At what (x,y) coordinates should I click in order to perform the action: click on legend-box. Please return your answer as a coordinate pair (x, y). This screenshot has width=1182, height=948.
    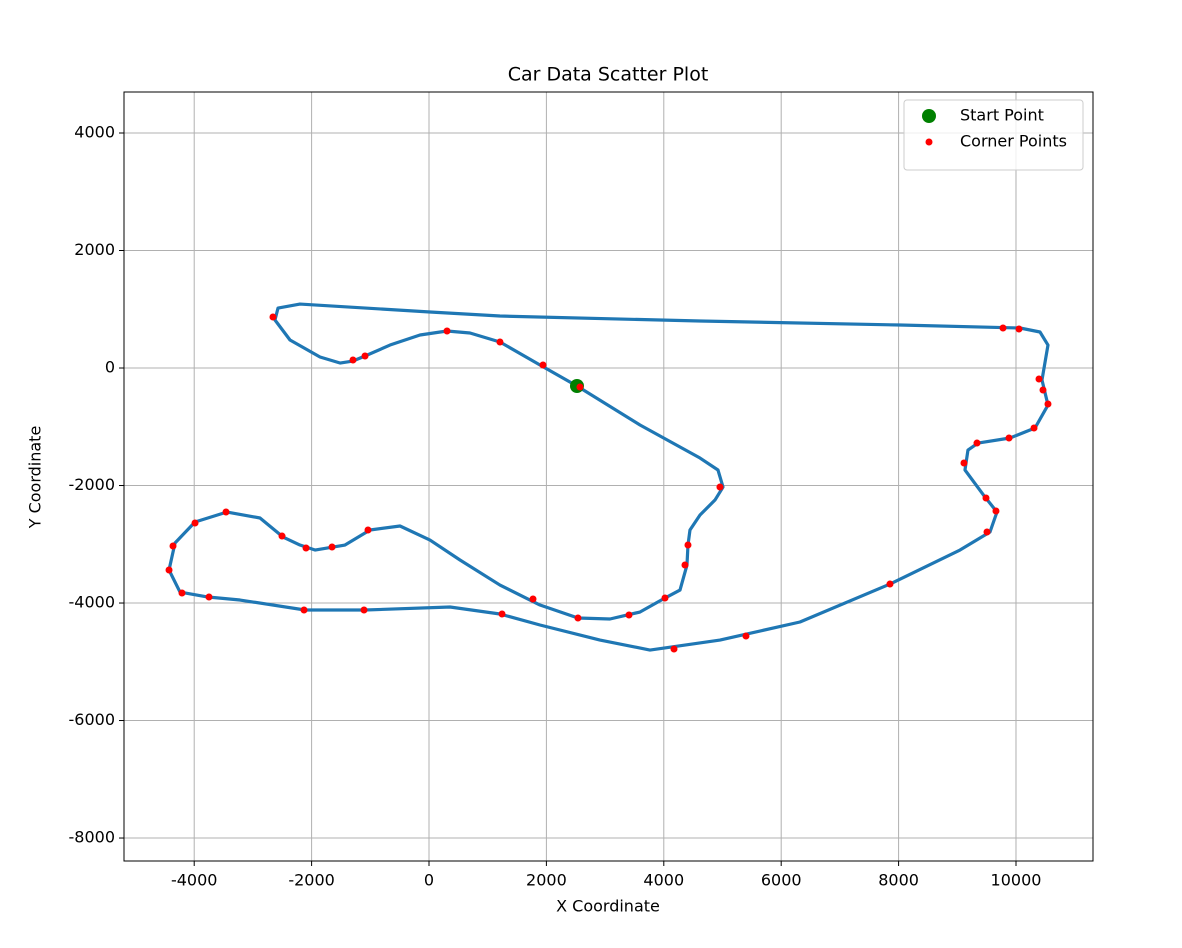
    Looking at the image, I should click on (993, 135).